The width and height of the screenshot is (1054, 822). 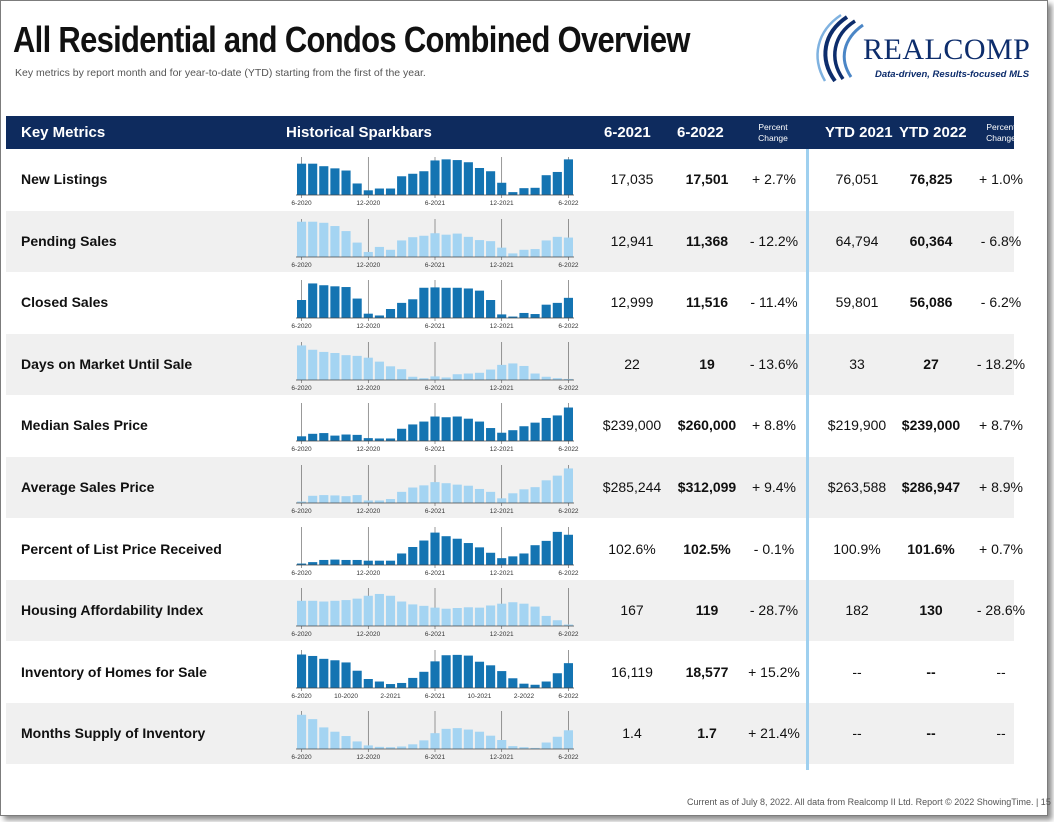 I want to click on sparkbar-axis-label: 6-2020, so click(x=301, y=757).